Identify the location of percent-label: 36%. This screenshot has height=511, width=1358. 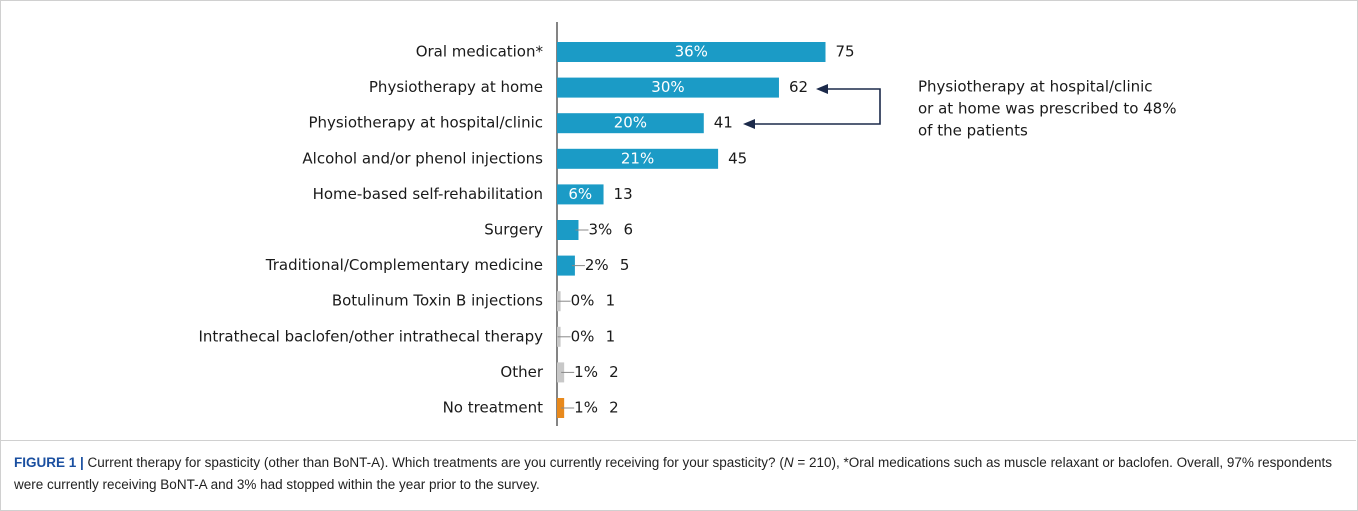
(691, 52).